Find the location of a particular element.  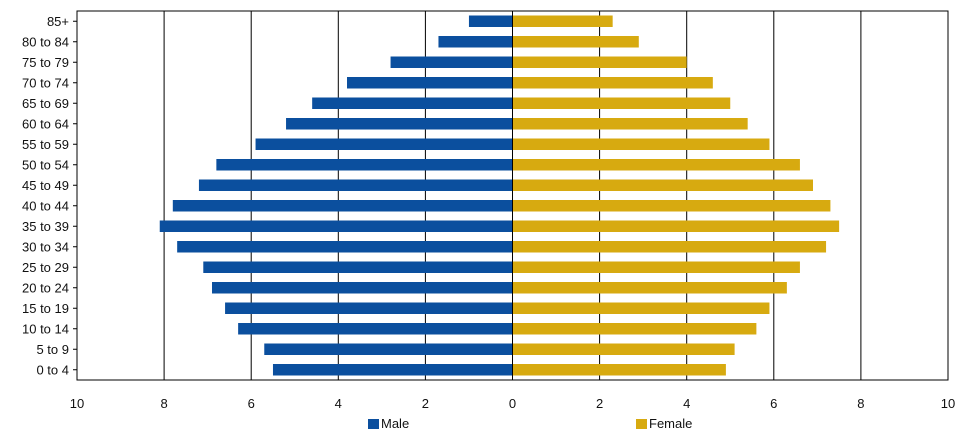

category-label: 30 to 34 is located at coordinates (45, 246).